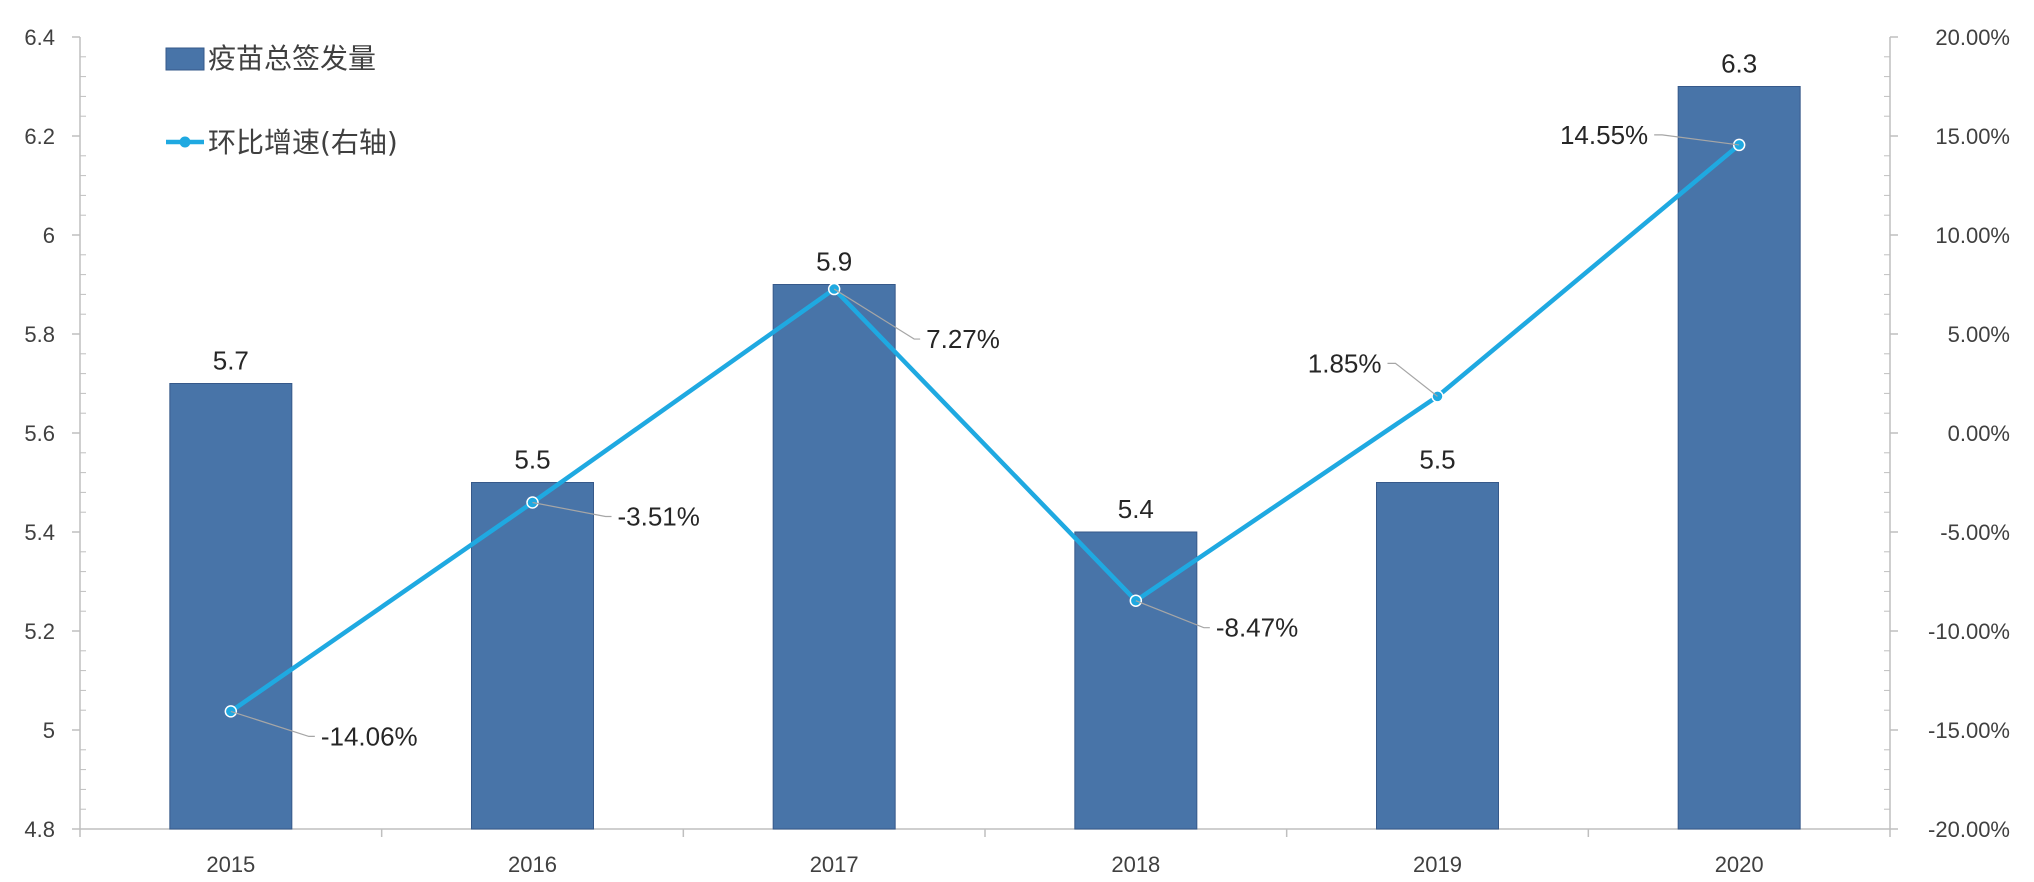 This screenshot has height=882, width=2034. Describe the element at coordinates (39, 631) in the screenshot. I see `left-axis-tick-label: 5.2` at that location.